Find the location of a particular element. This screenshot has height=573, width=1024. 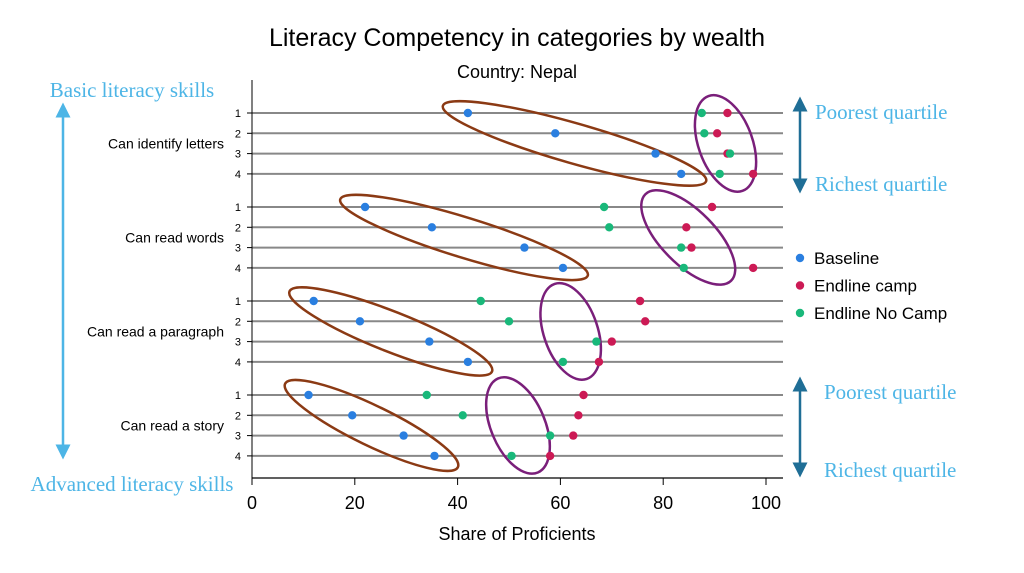

annotation-advanced-skills: Advanced literacy skills is located at coordinates (132, 484).